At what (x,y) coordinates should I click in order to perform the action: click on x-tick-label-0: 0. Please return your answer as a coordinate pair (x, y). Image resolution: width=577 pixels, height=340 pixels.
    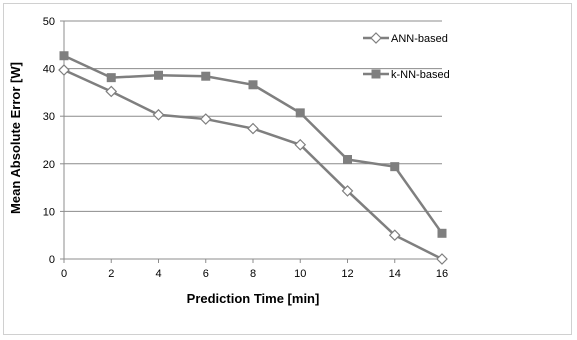
    Looking at the image, I should click on (64, 274).